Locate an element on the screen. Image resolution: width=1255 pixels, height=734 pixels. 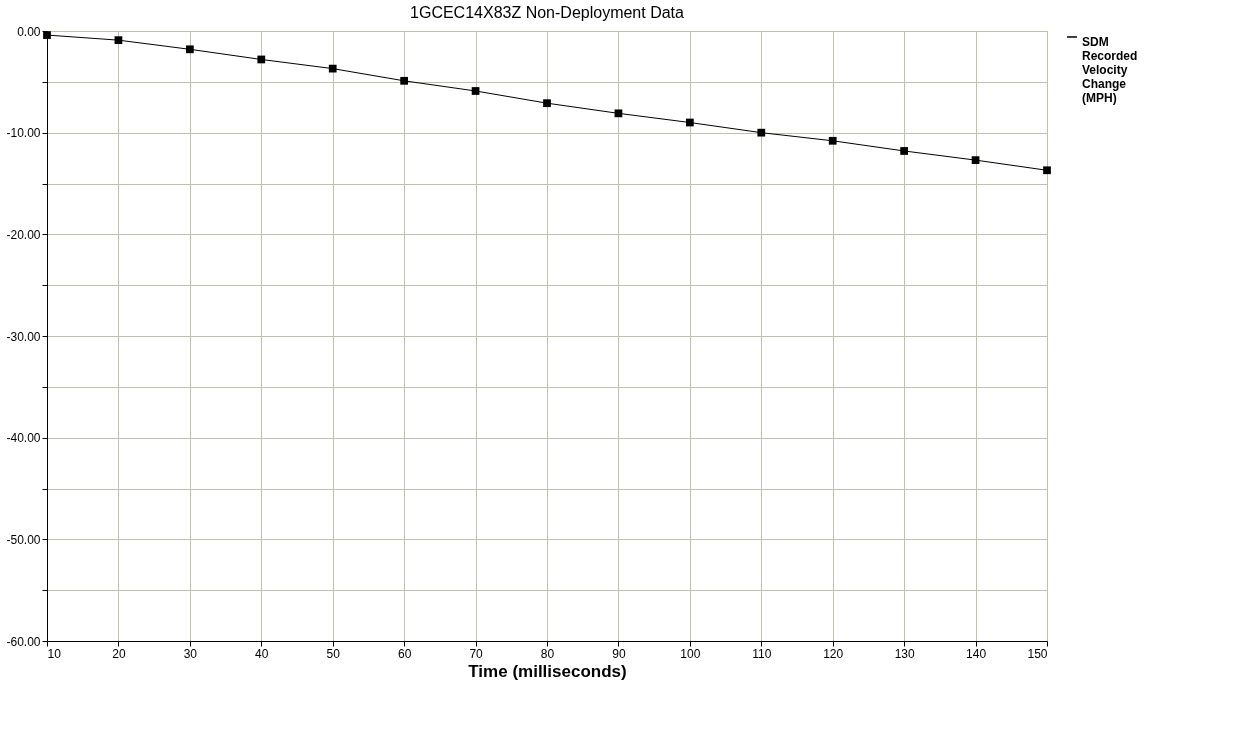
x-tick-label: 30 is located at coordinates (190, 653).